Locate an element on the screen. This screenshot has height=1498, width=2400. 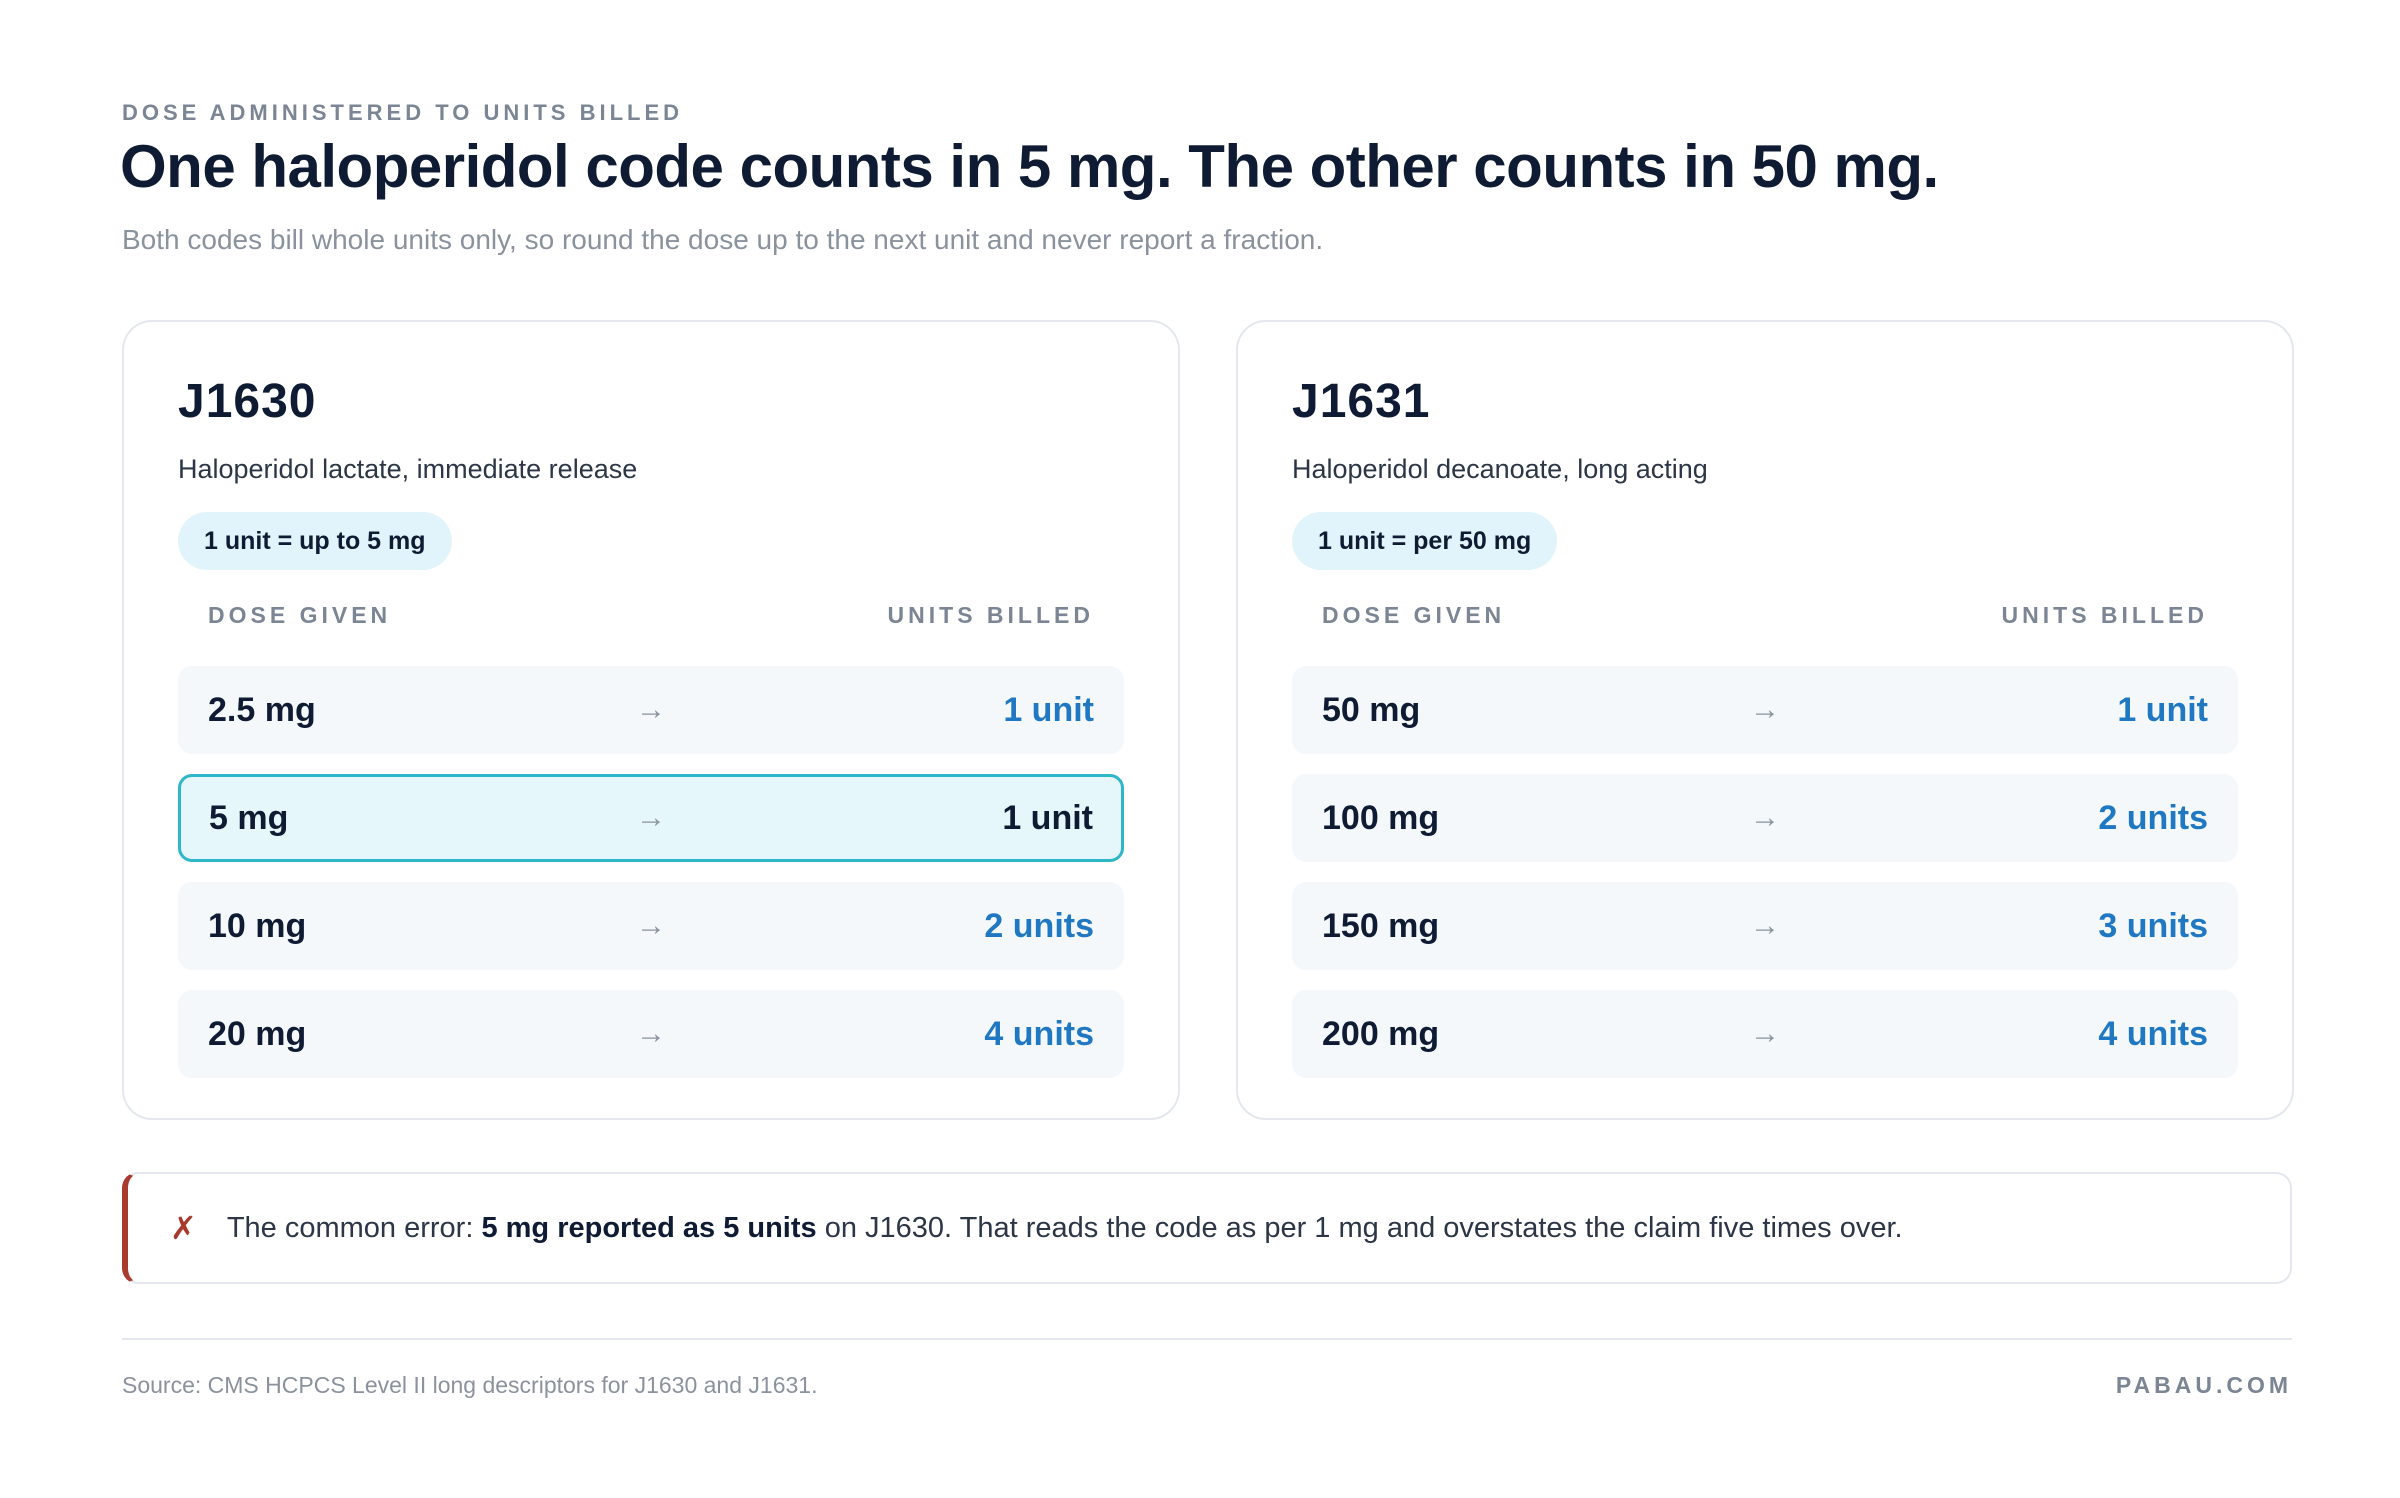
dose-value: 100 mg is located at coordinates (1381, 817).